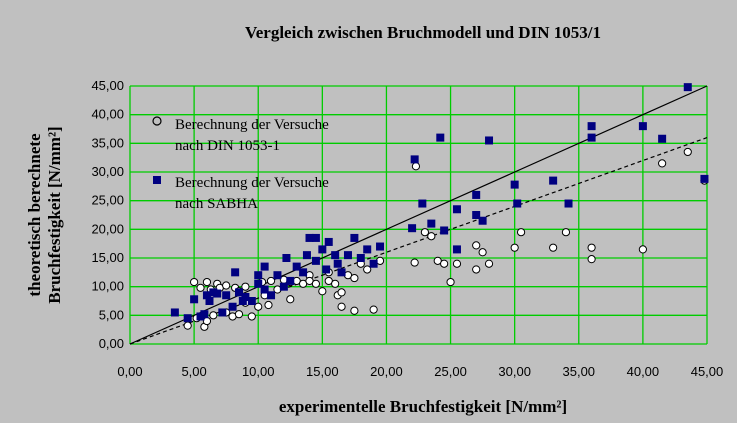  Describe the element at coordinates (514, 371) in the screenshot. I see `x-tick-label: 30,00` at that location.